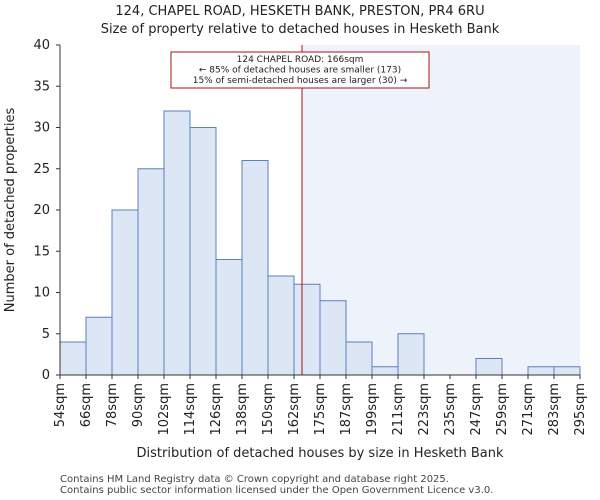  What do you see at coordinates (268, 409) in the screenshot?
I see `x-tick-label: 150sqm` at bounding box center [268, 409].